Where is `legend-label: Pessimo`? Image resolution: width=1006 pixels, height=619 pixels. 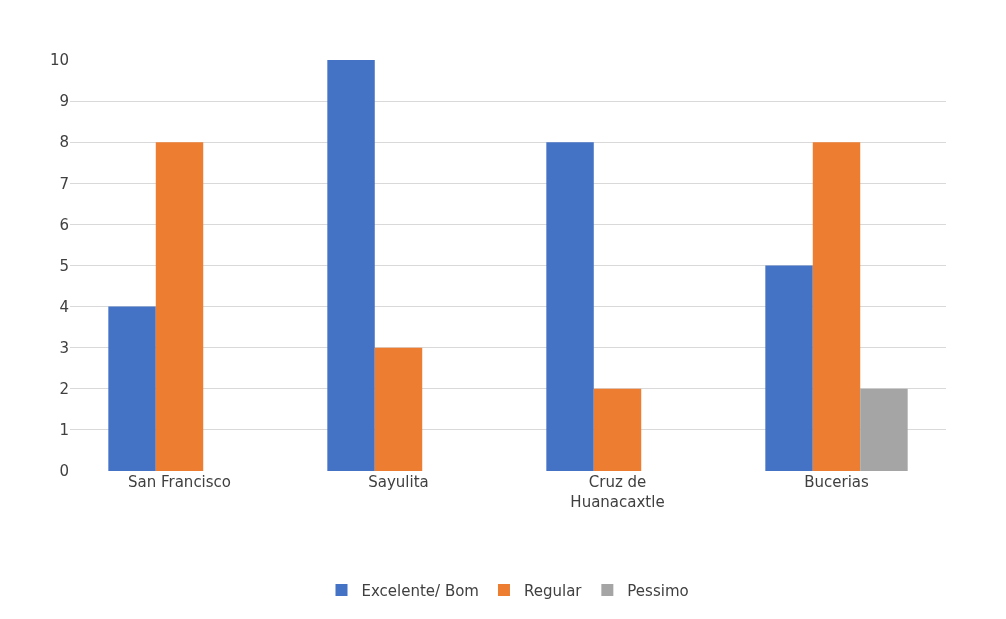 legend-label: Pessimo is located at coordinates (658, 590).